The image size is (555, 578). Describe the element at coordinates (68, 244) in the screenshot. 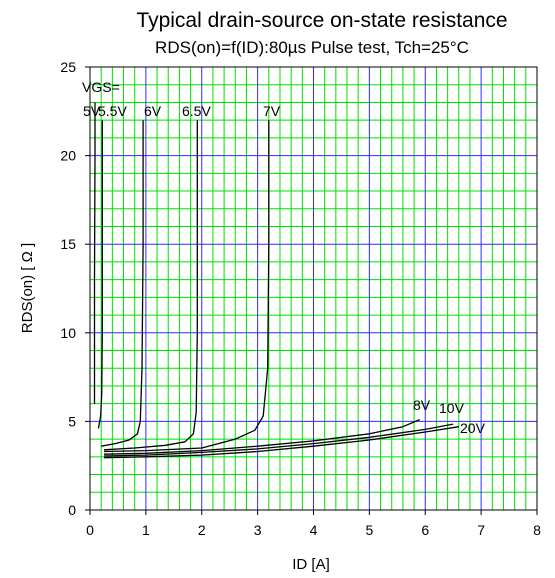

I see `y-tick-label: 15` at that location.